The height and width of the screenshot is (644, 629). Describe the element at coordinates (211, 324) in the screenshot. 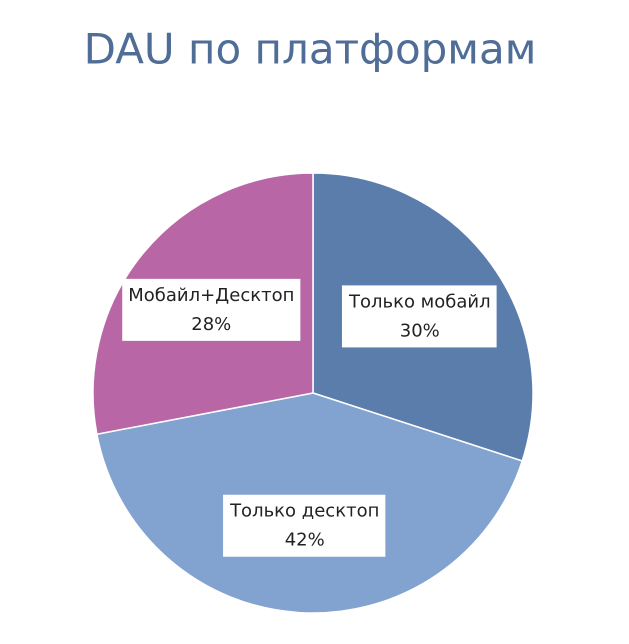

I see `slice-value: 28%` at that location.